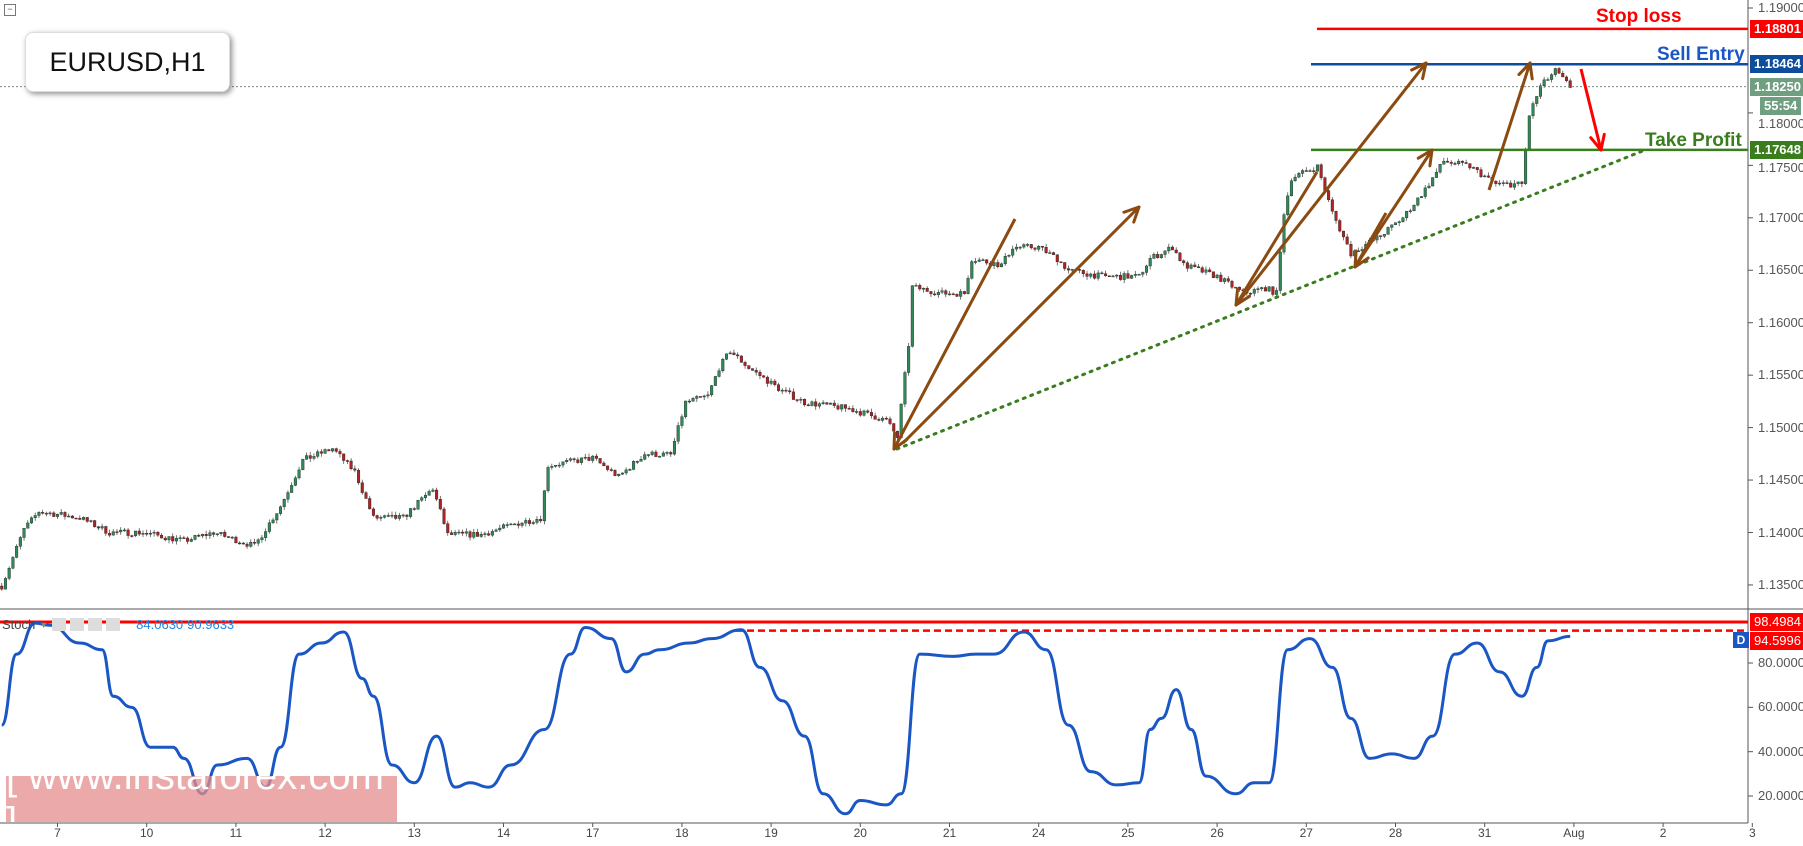 Image resolution: width=1803 pixels, height=846 pixels. I want to click on time-axis-label: 7, so click(57, 833).